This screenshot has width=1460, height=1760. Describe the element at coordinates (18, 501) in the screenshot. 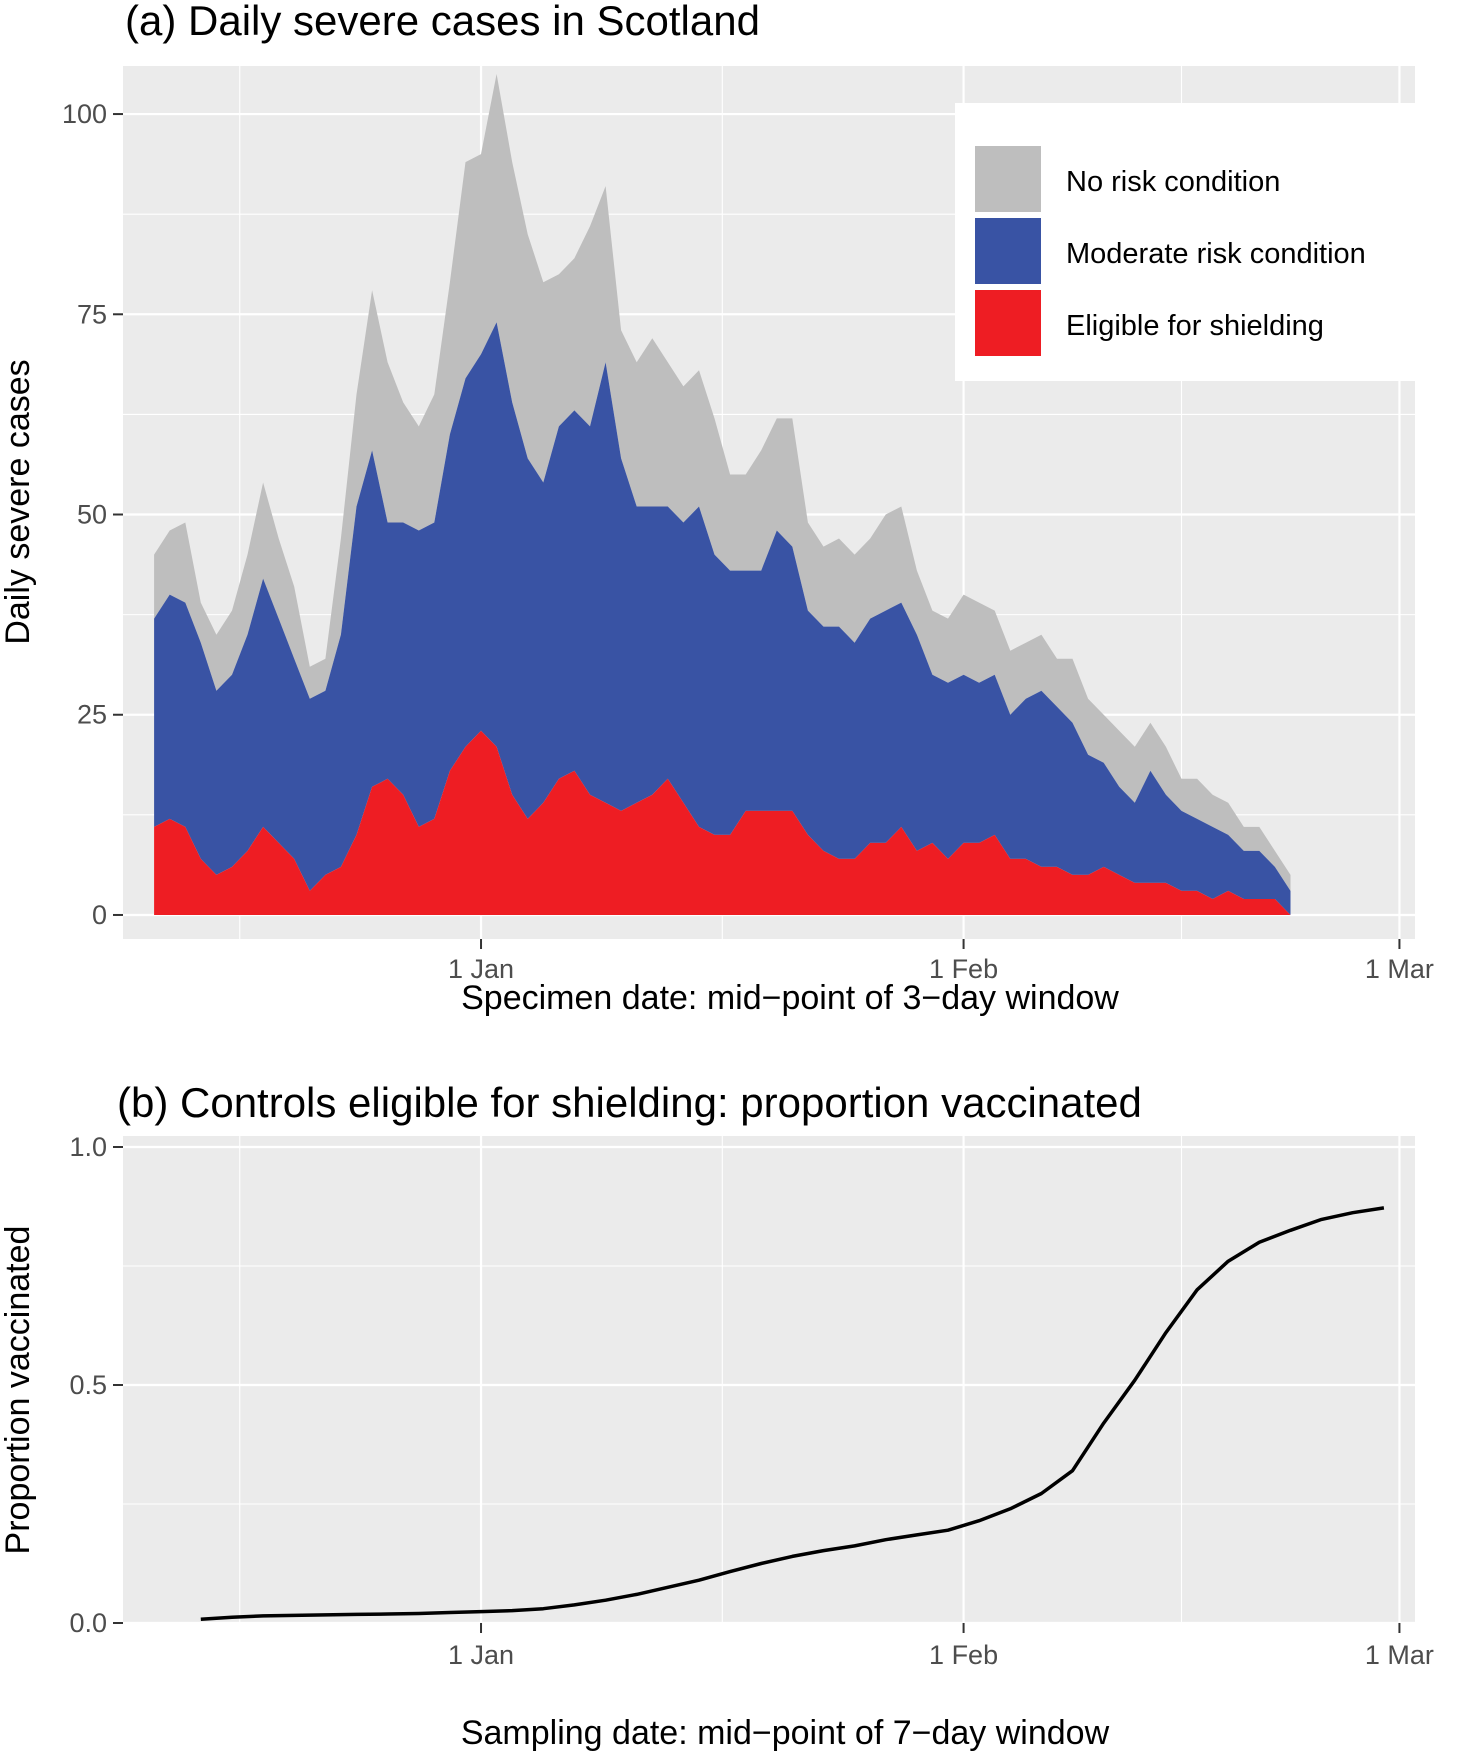

I see `panel-a-y-axis-title: Daily severe cases` at that location.